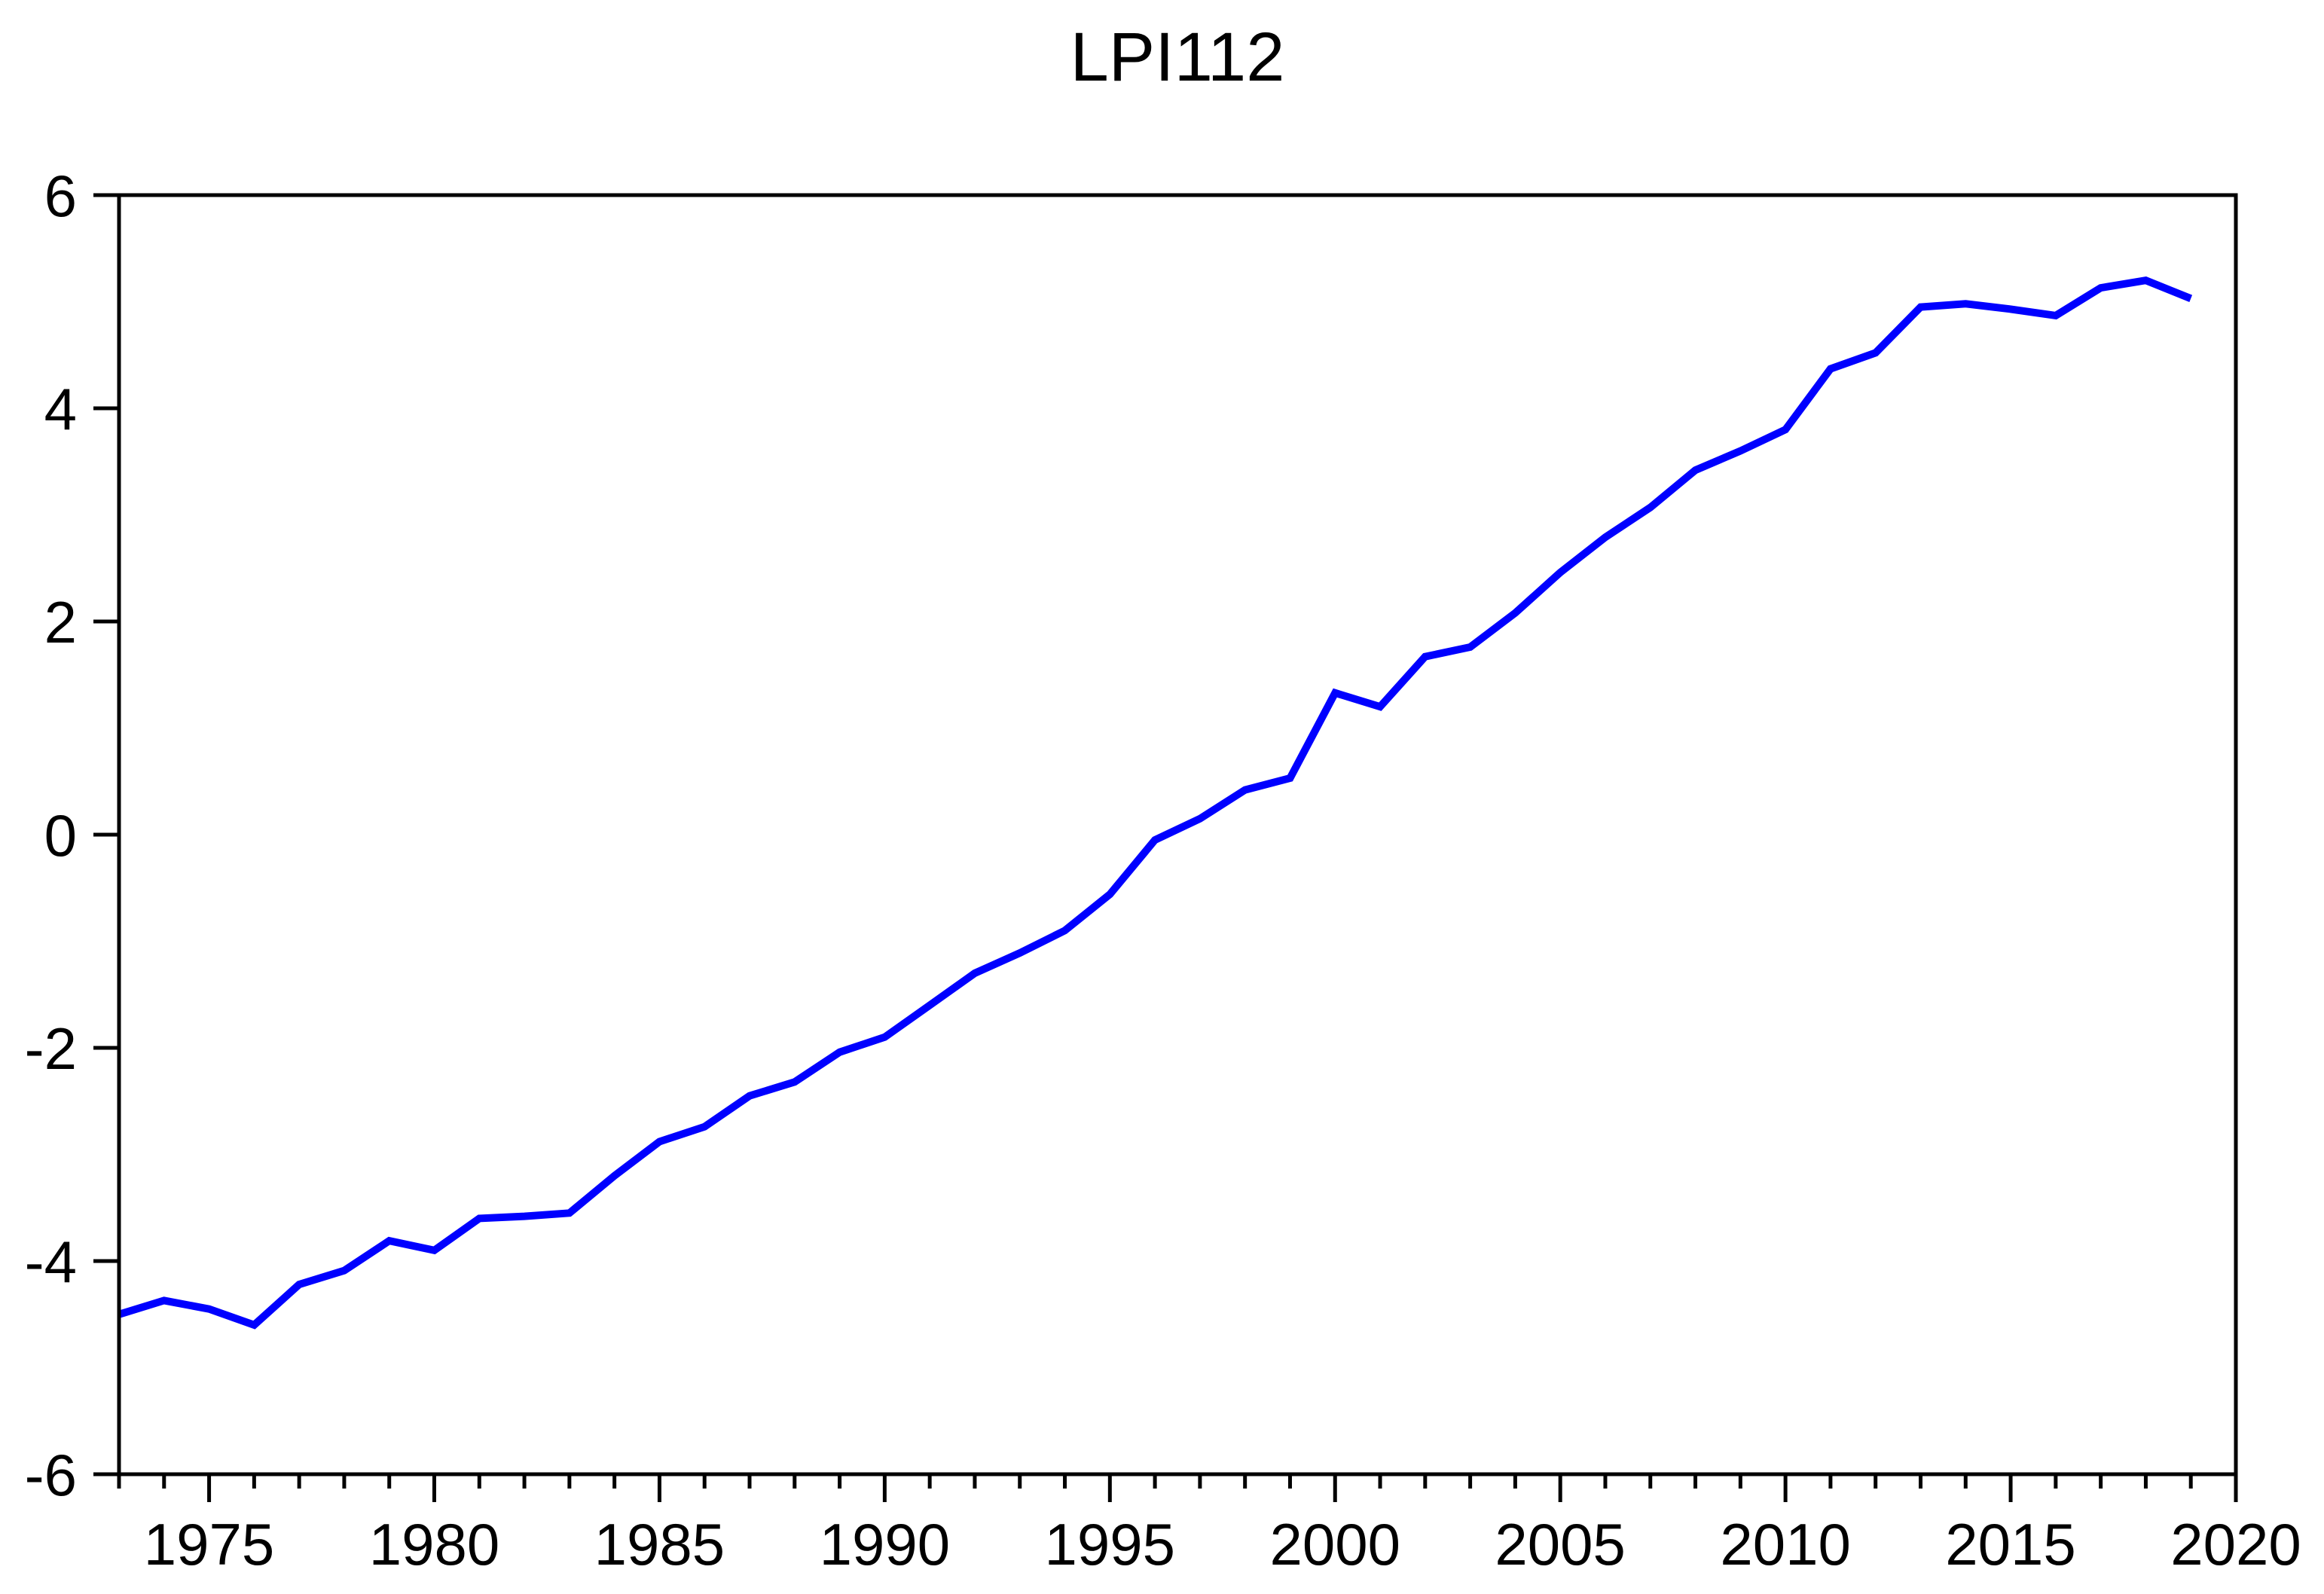  Describe the element at coordinates (1110, 1544) in the screenshot. I see `x-axis-tick-label: 1995` at that location.